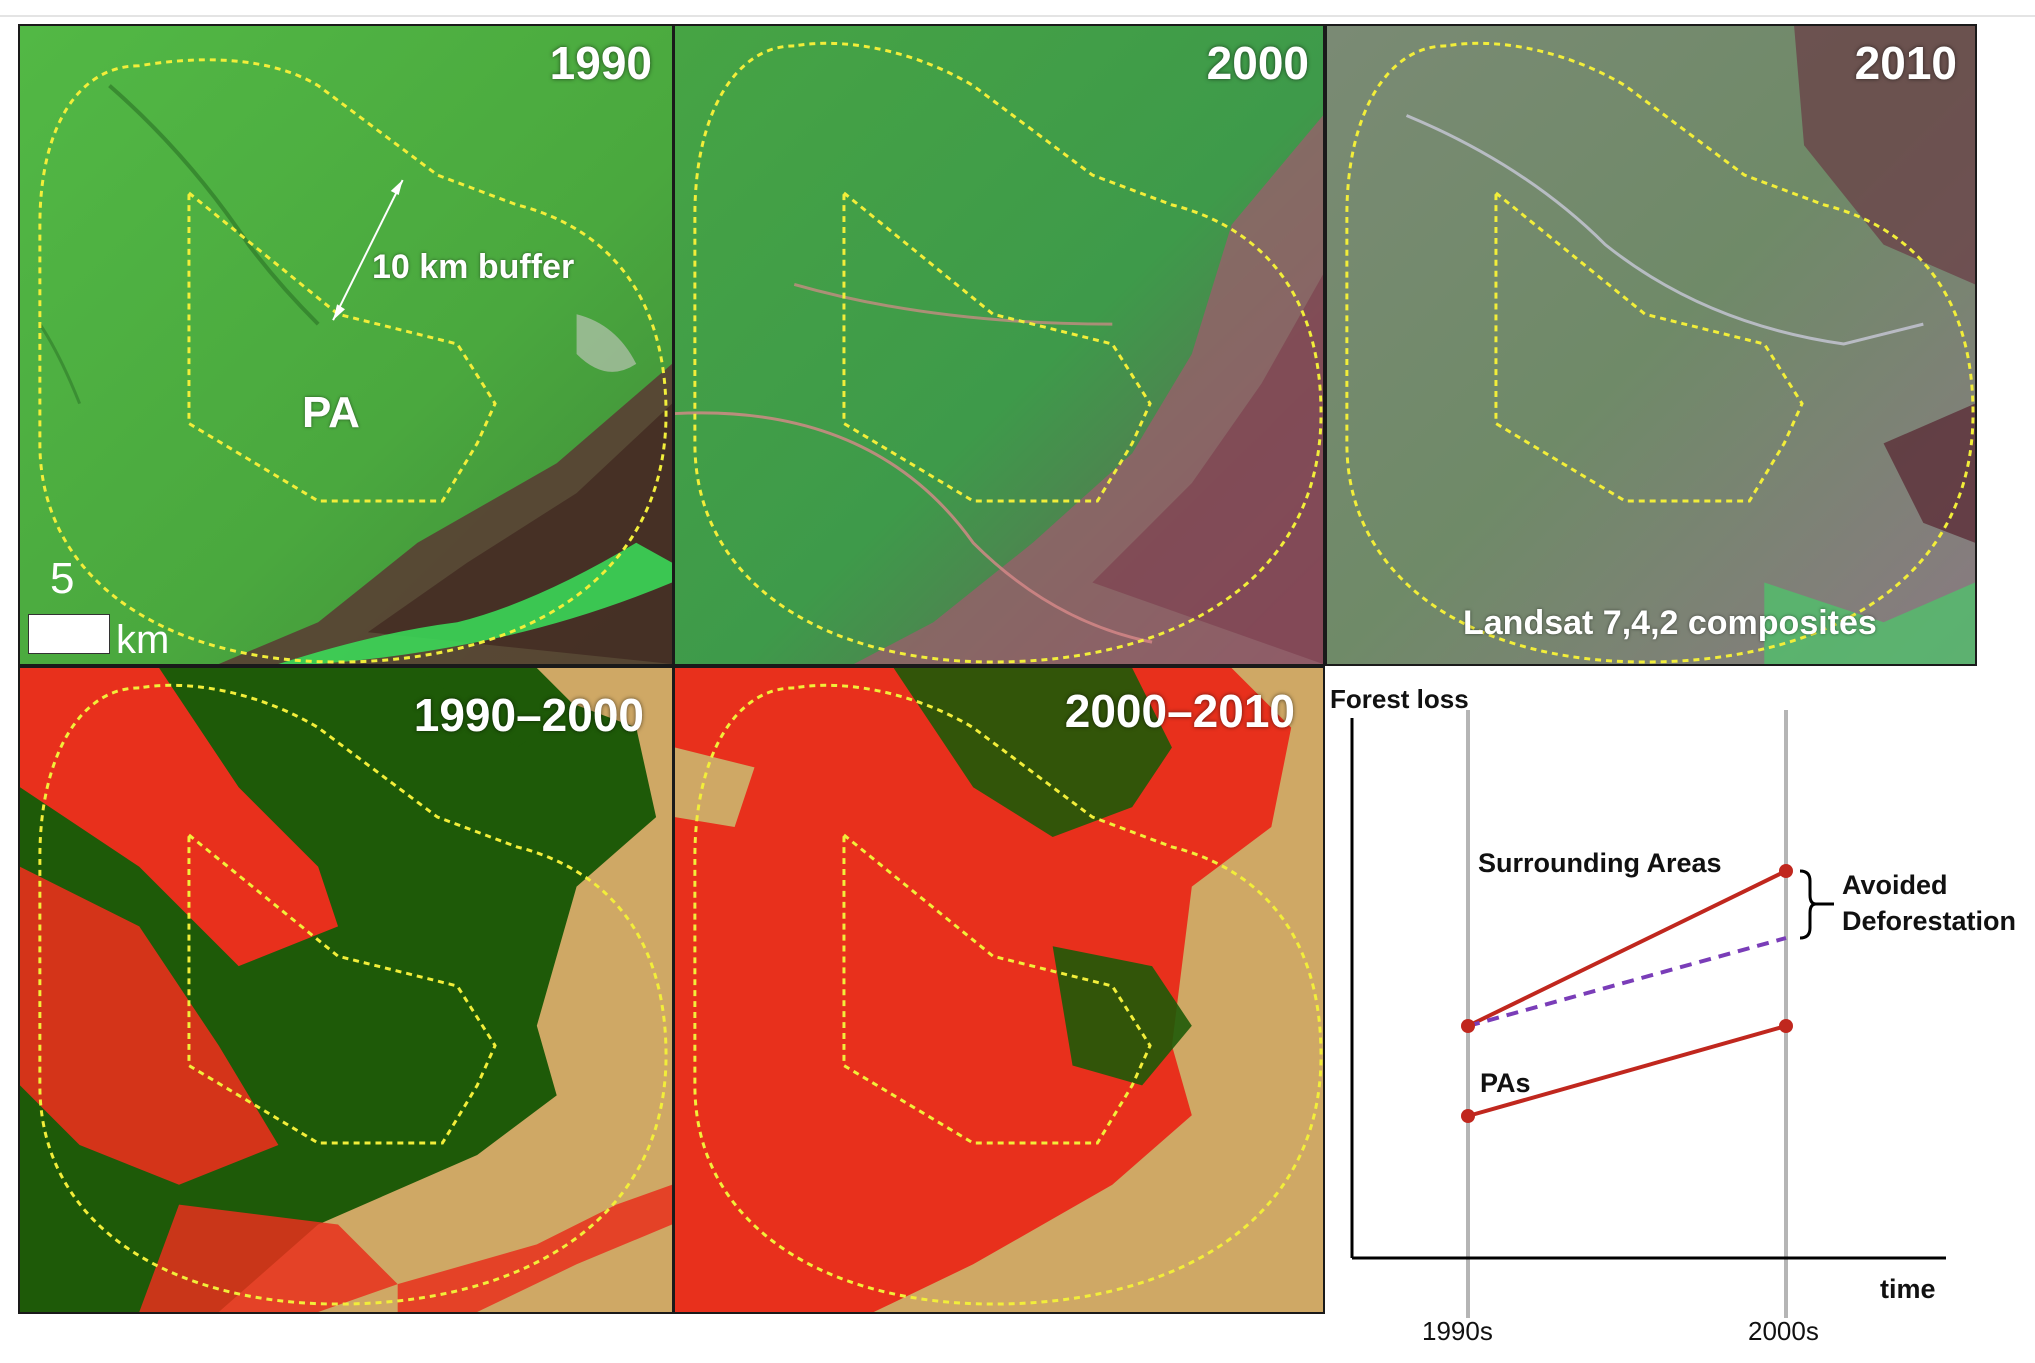 The height and width of the screenshot is (1363, 2035). Describe the element at coordinates (528, 715) in the screenshot. I see `panel-title-1990-2000: 1990–2000` at that location.